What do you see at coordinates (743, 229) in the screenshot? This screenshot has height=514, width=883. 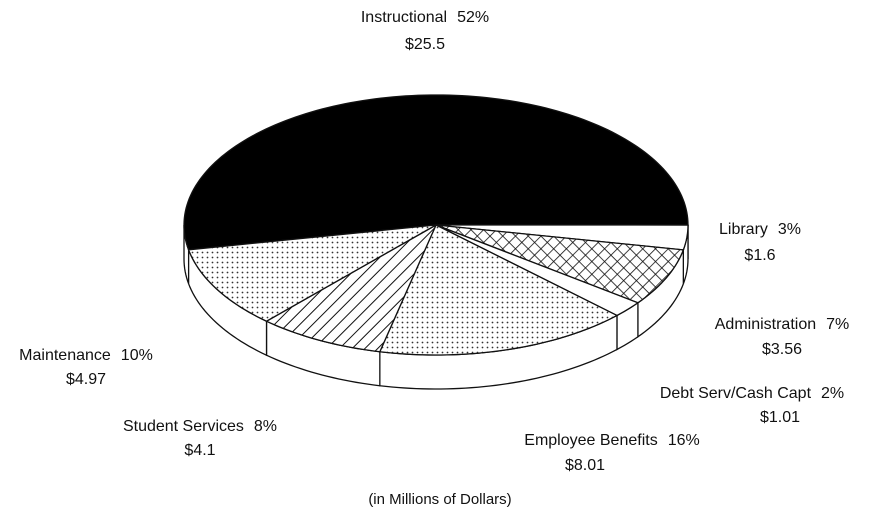 I see `category-label: Library` at bounding box center [743, 229].